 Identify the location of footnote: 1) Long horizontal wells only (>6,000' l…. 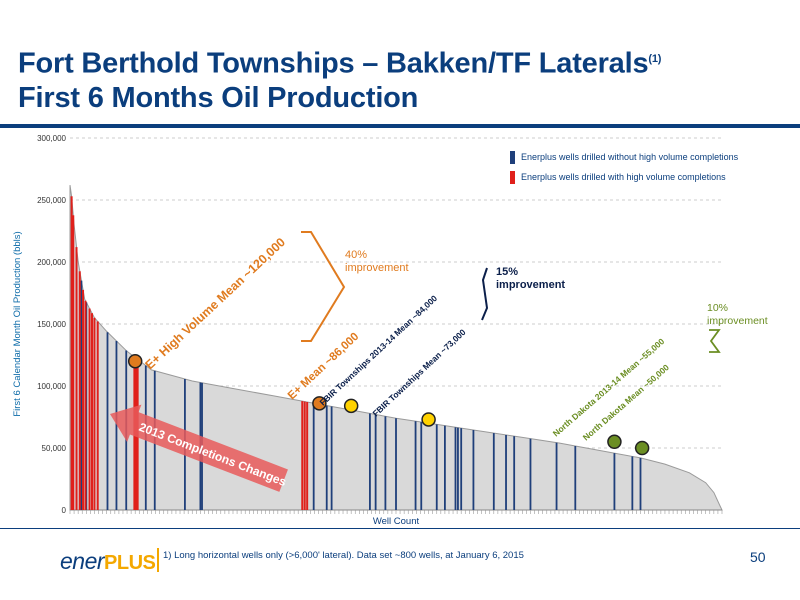
(343, 555).